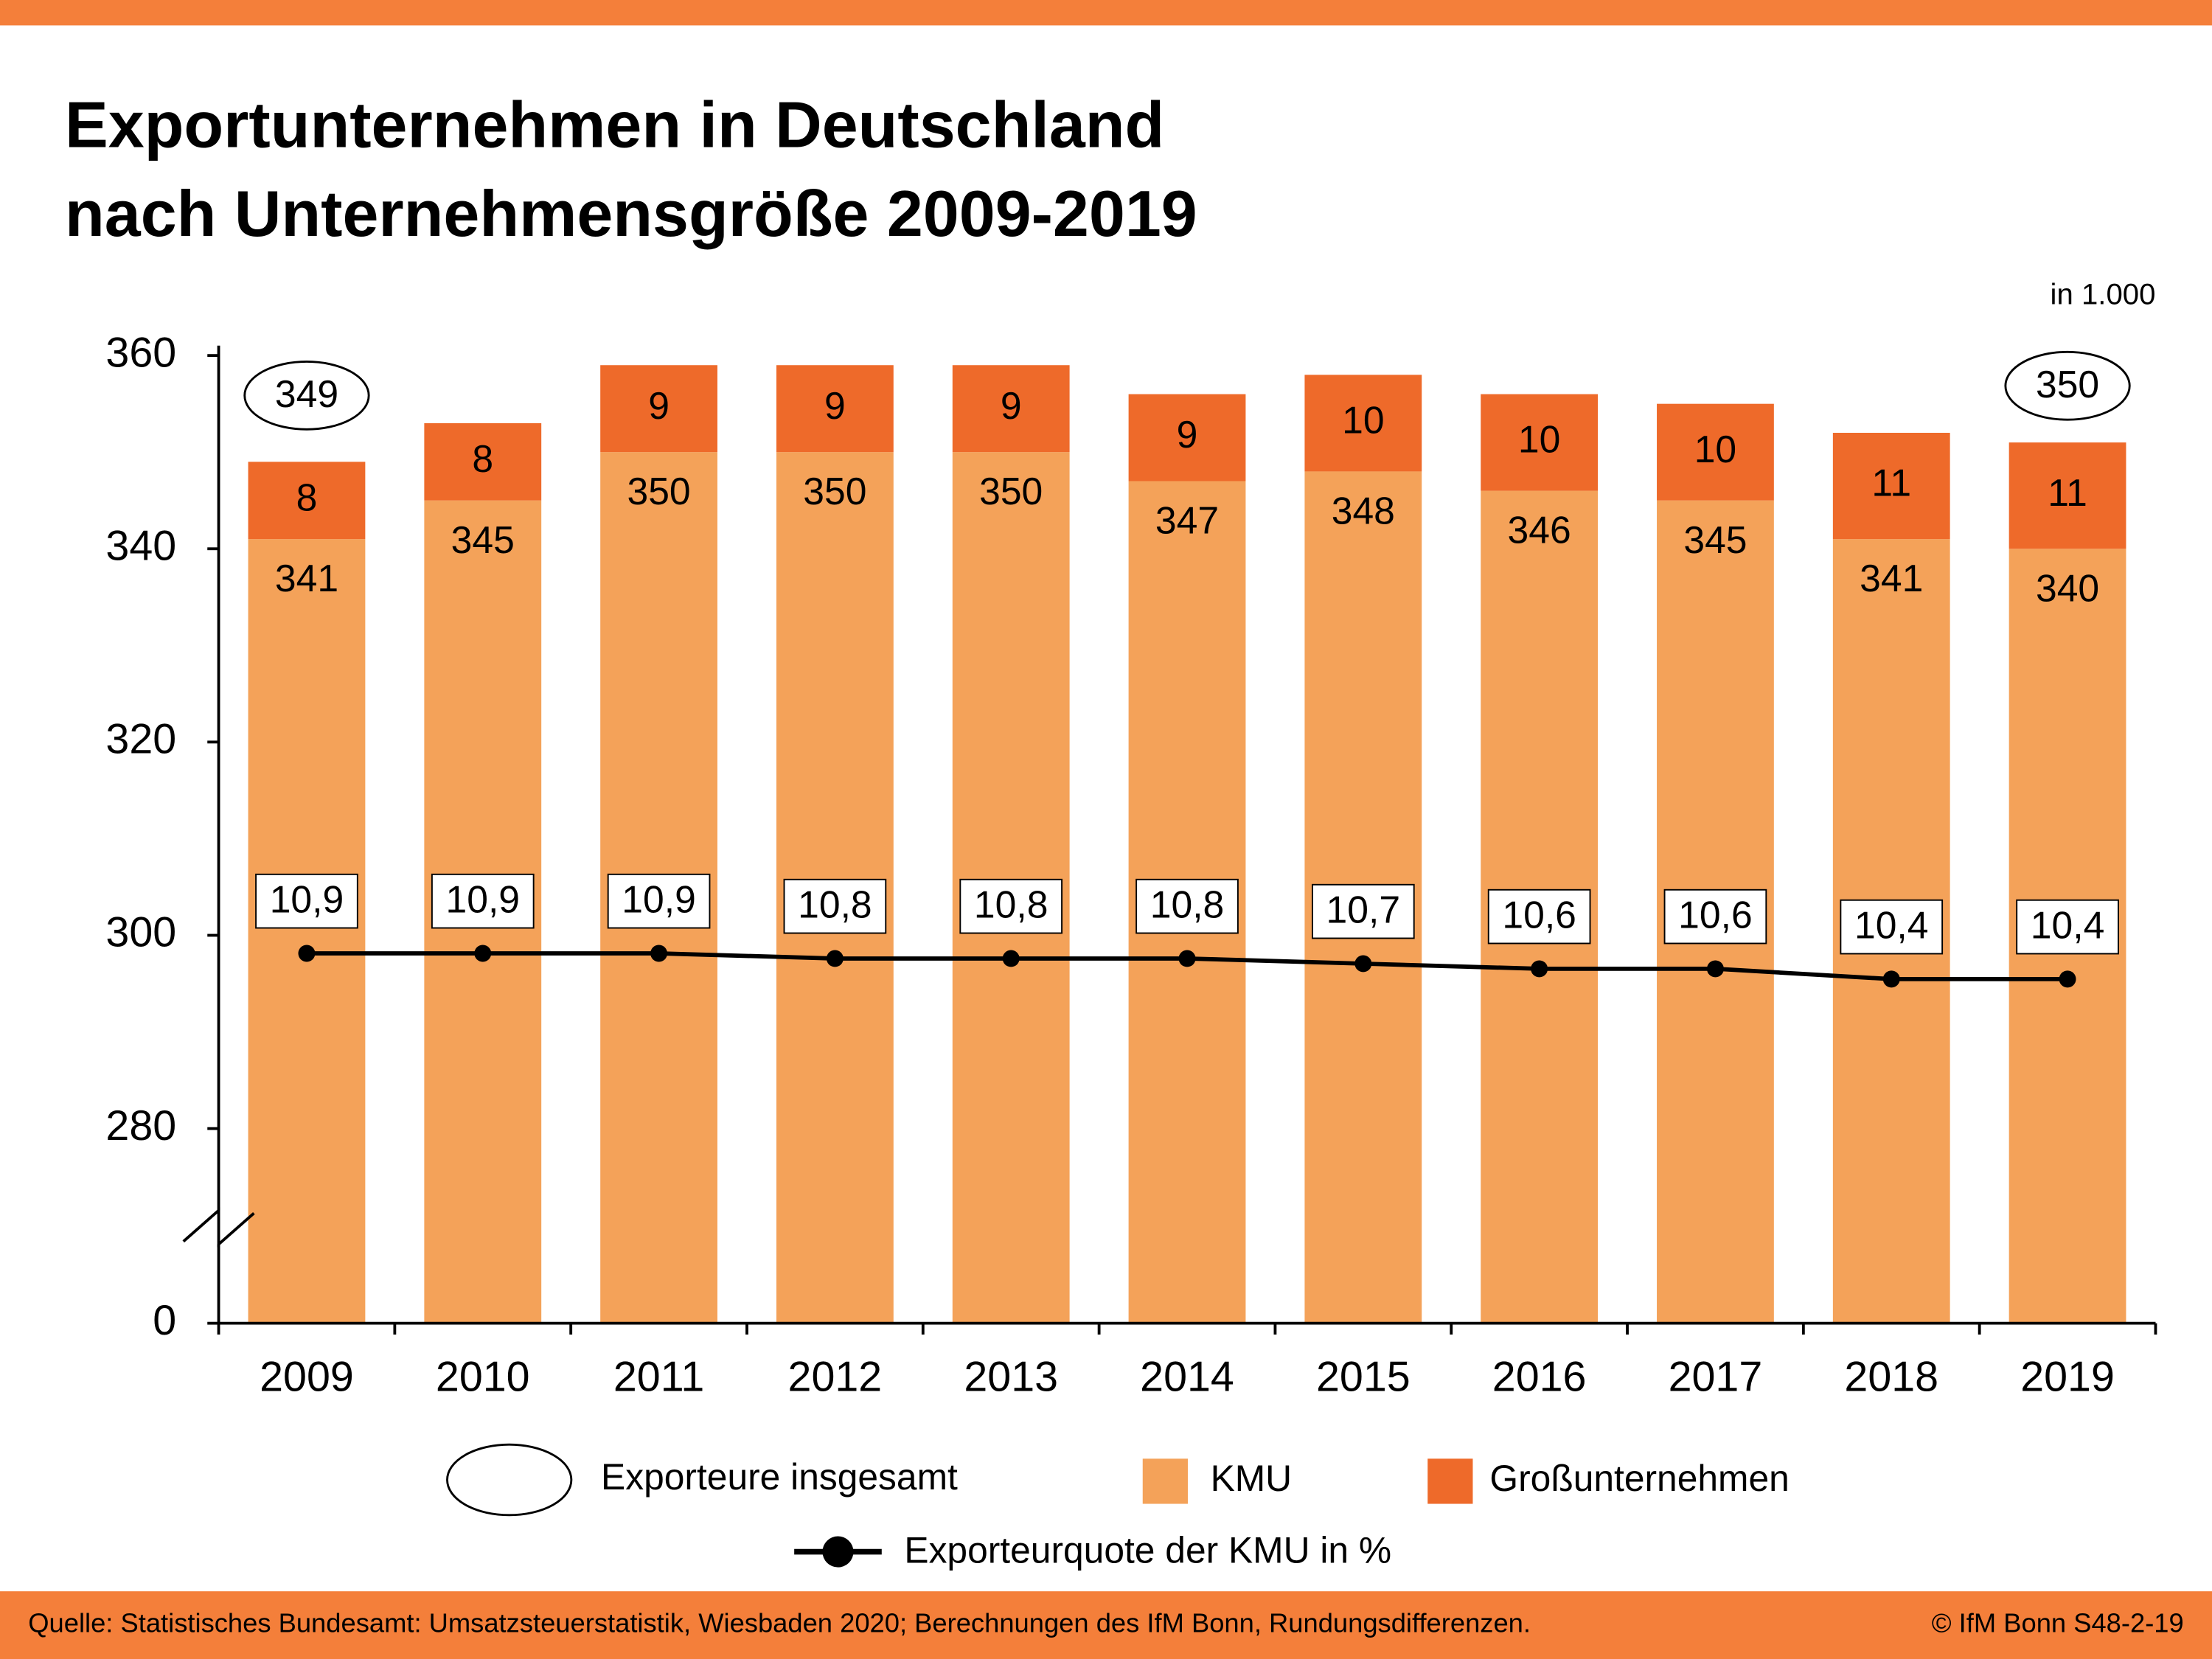  I want to click on axis-break, so click(218, 1227).